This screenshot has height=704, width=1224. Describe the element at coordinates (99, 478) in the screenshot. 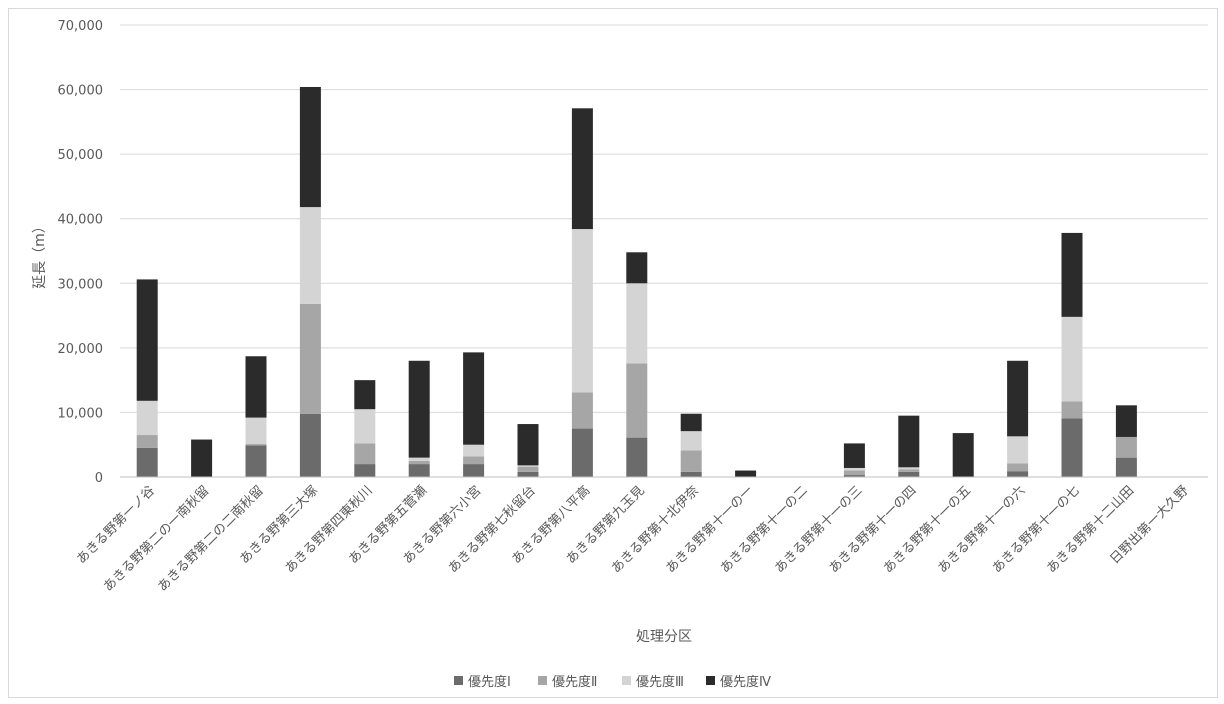

I see `y-tick-label: 0` at that location.